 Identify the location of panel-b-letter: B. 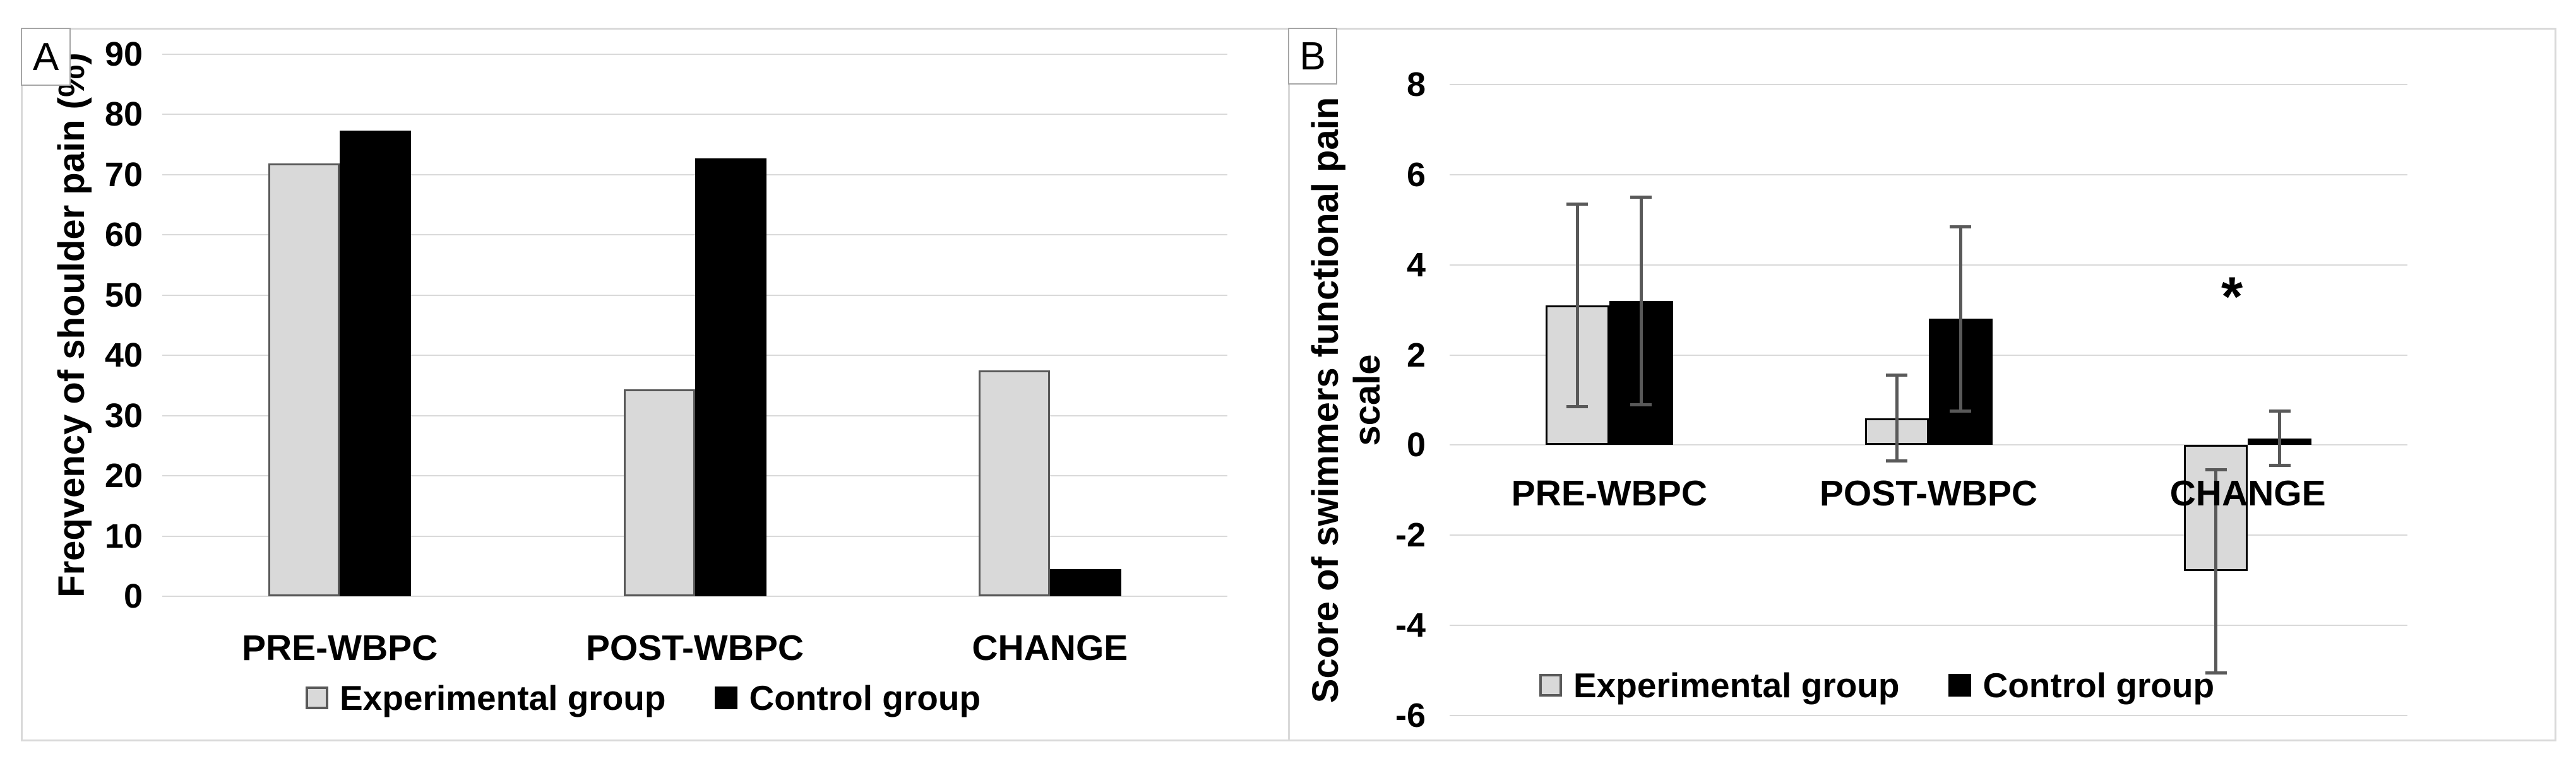
(1312, 56).